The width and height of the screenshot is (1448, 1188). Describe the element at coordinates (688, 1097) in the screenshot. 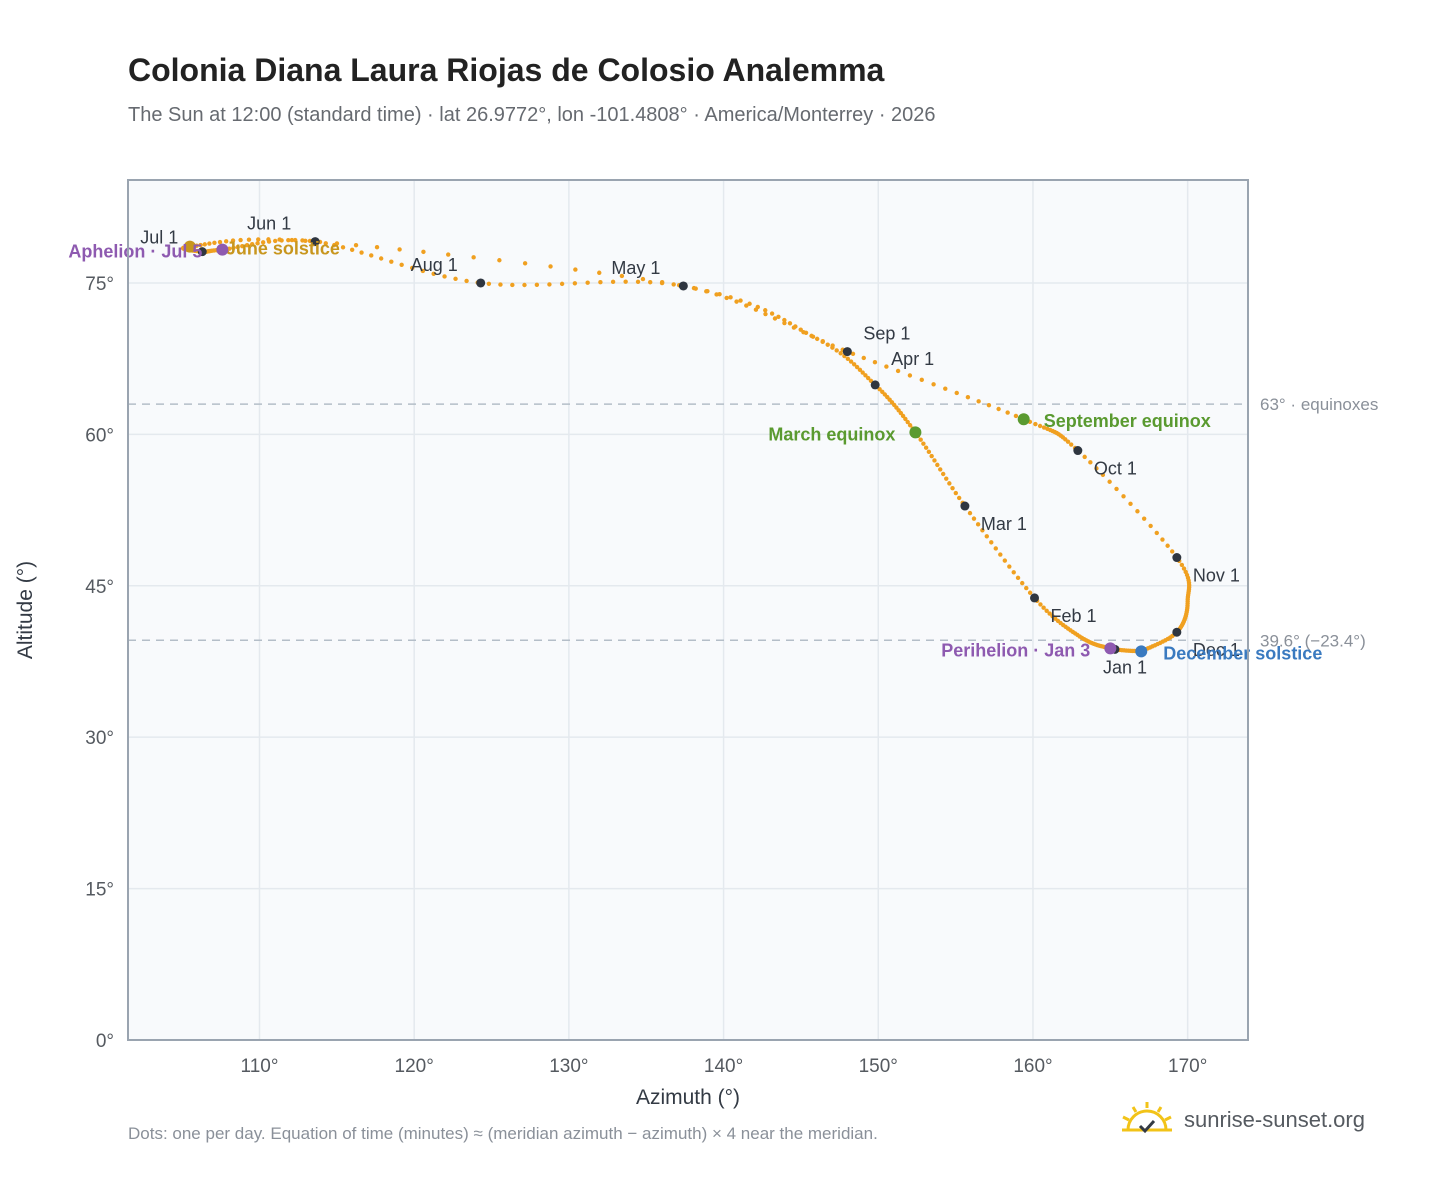

I see `x-axis-label: Azimuth (°)` at that location.